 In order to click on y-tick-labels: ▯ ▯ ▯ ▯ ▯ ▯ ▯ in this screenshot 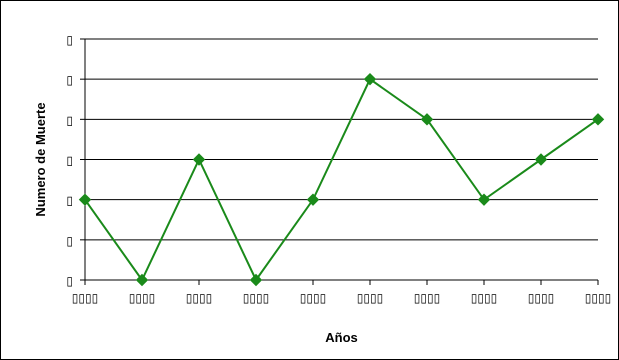, I will do `click(69, 160)`.